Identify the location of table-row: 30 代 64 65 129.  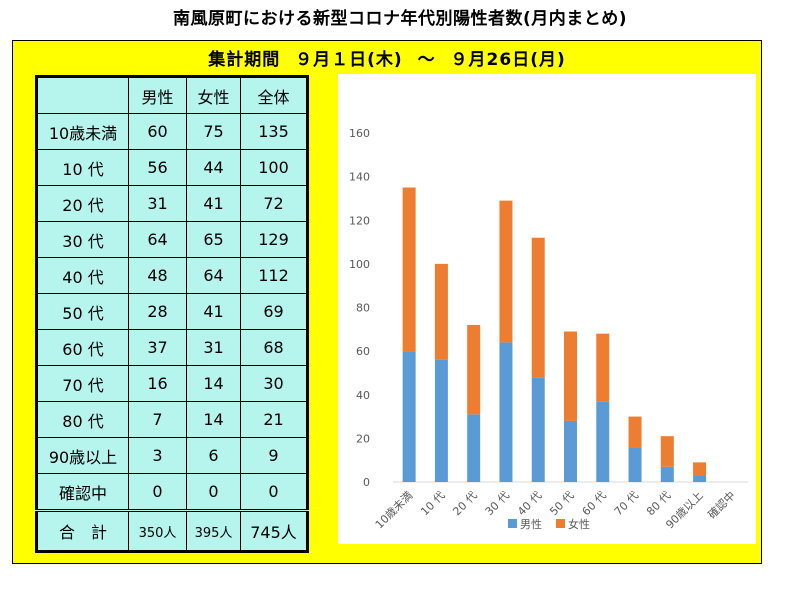
(172, 239).